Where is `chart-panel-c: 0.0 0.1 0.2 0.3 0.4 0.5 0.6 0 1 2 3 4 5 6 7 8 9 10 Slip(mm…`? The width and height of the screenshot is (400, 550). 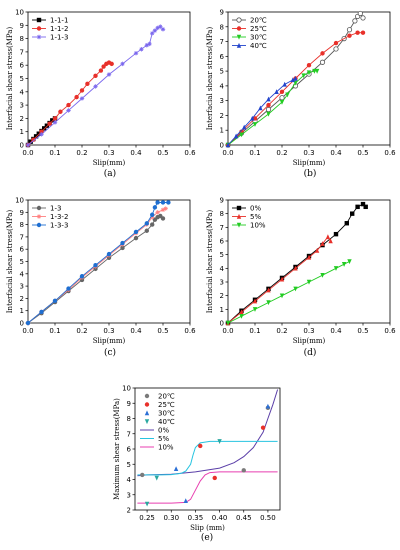
chart-panel-c: 0.0 0.1 0.2 0.3 0.4 0.5 0.6 0 1 2 3 4 5 6 7 8 9 10 Slip(mm… is located at coordinates (101, 278).